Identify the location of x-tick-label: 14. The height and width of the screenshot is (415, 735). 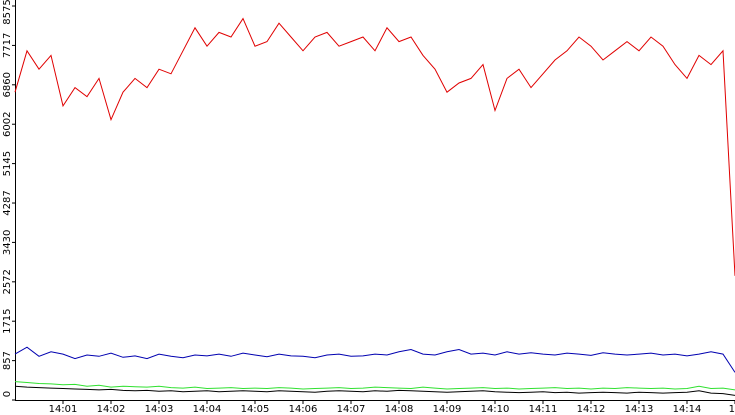
(732, 409).